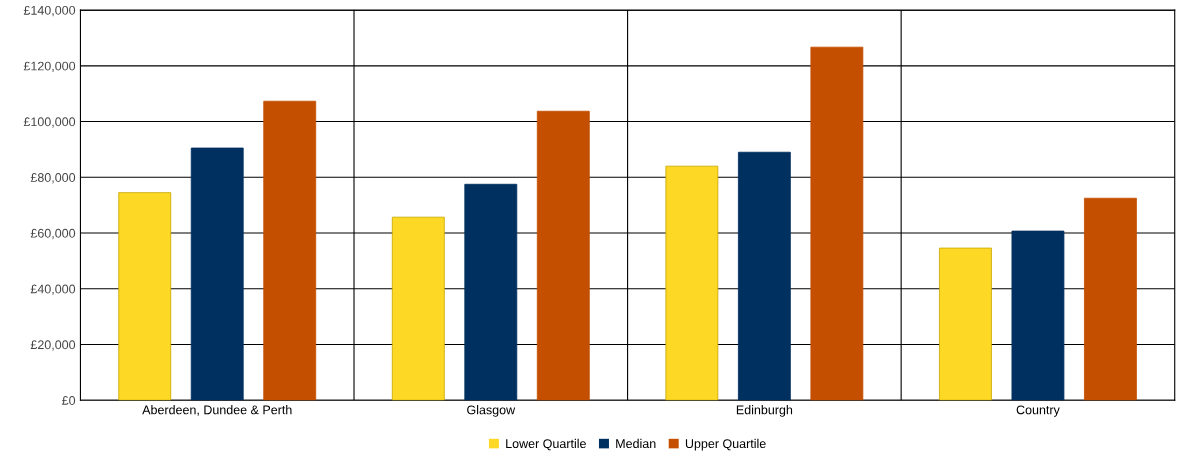 The image size is (1183, 459). What do you see at coordinates (53, 345) in the screenshot?
I see `y-tick-label: £20,000` at bounding box center [53, 345].